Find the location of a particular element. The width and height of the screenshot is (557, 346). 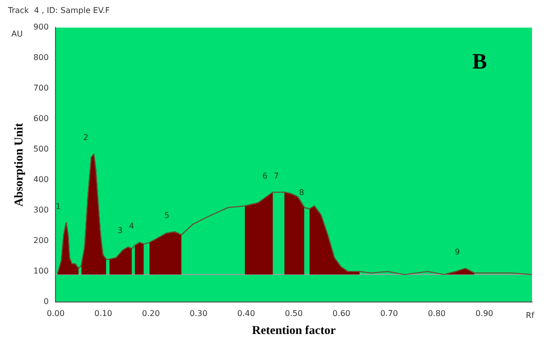

y-tick-label: 0 is located at coordinates (46, 301).